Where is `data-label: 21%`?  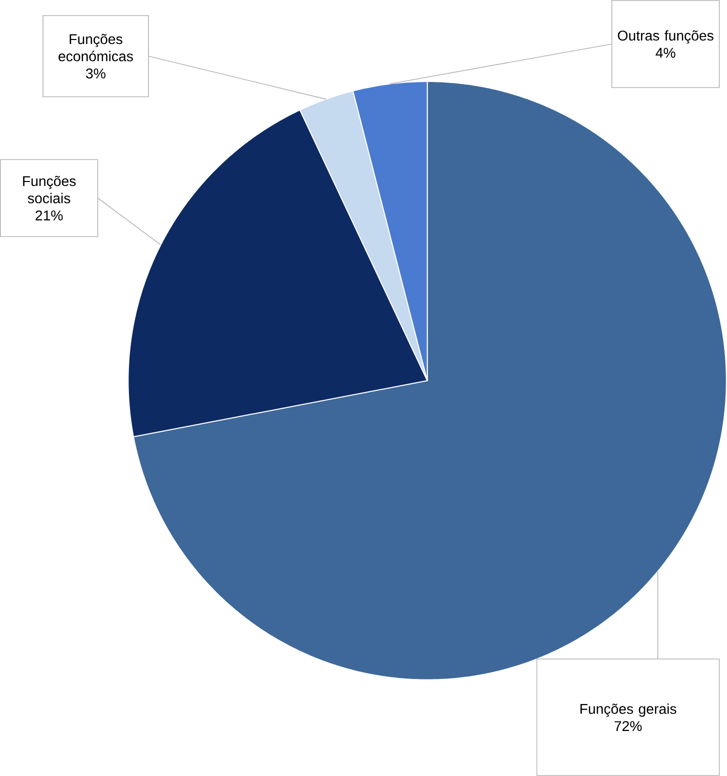 data-label: 21% is located at coordinates (49, 215).